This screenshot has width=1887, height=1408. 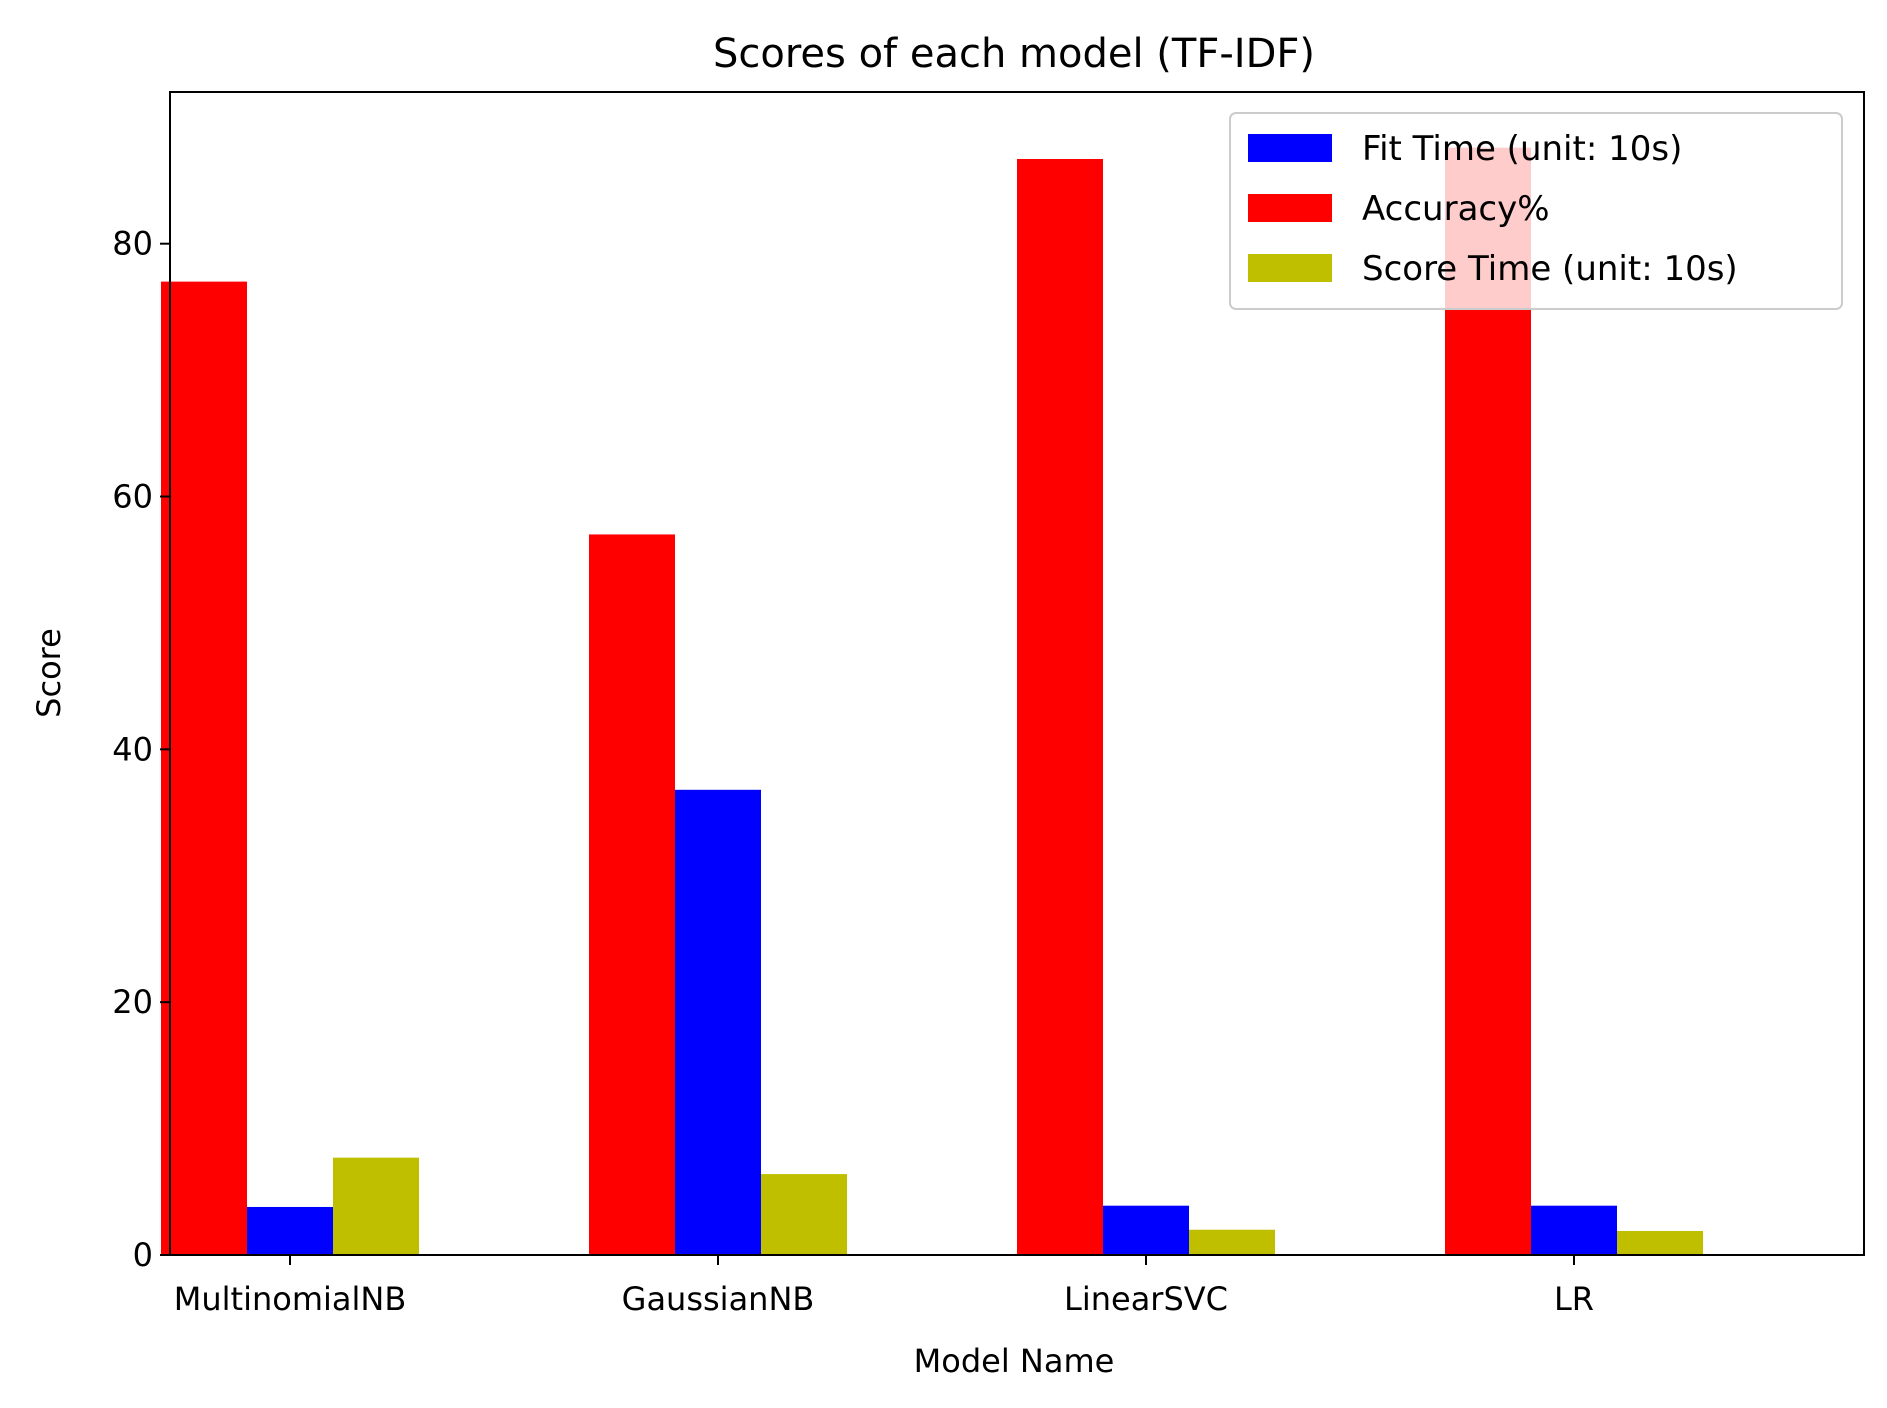 What do you see at coordinates (143, 1255) in the screenshot?
I see `y-tick-label: 0` at bounding box center [143, 1255].